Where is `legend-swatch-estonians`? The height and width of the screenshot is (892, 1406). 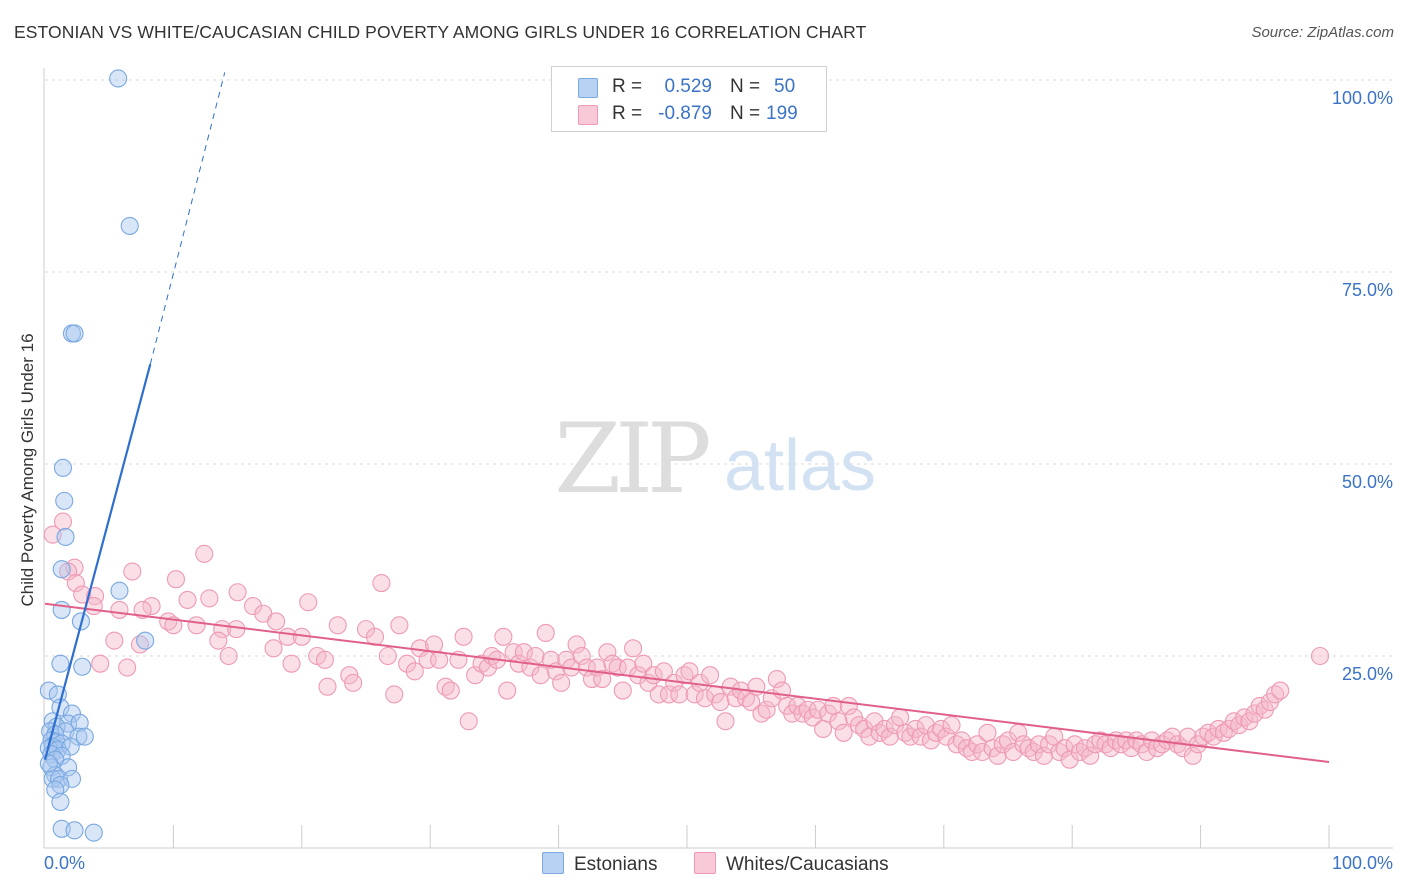 legend-swatch-estonians is located at coordinates (588, 88).